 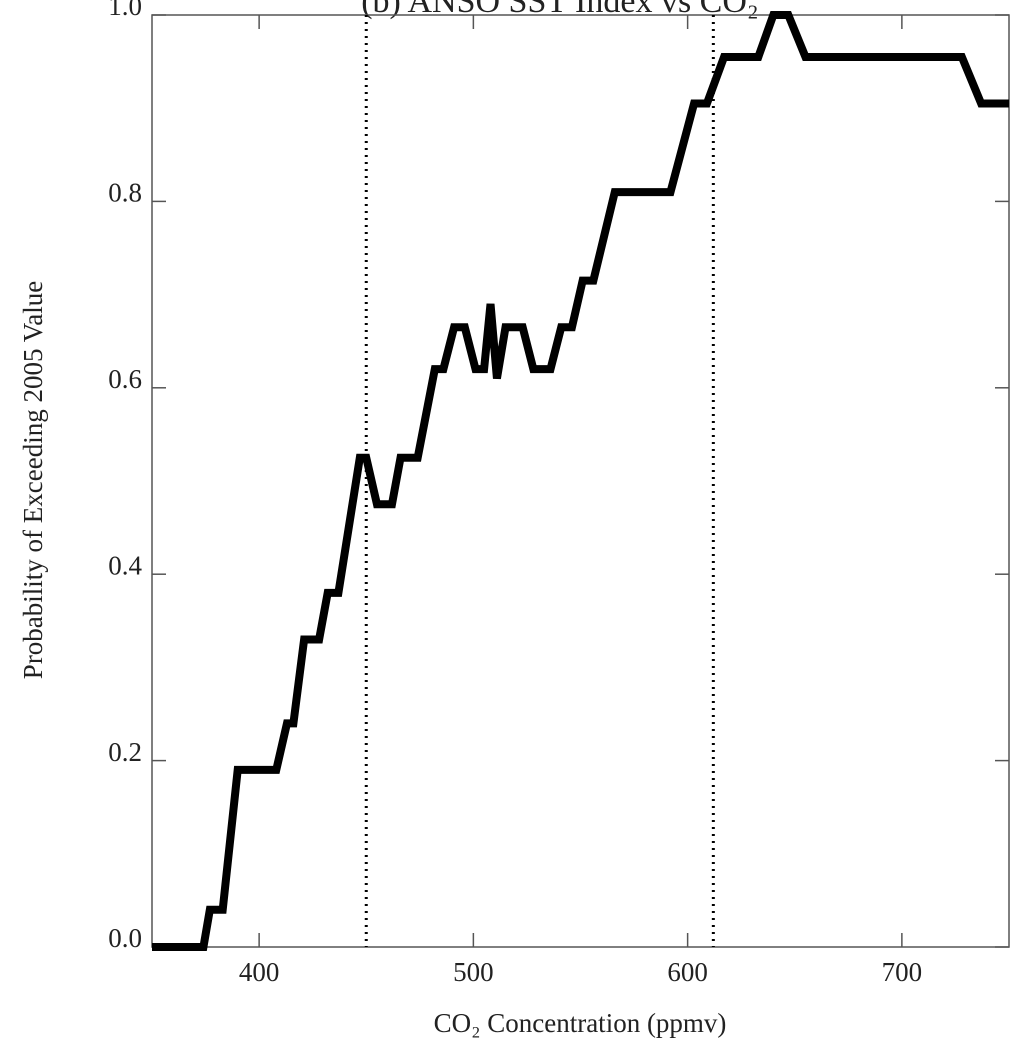 What do you see at coordinates (125, 10) in the screenshot?
I see `y-tick-label: 1.0` at bounding box center [125, 10].